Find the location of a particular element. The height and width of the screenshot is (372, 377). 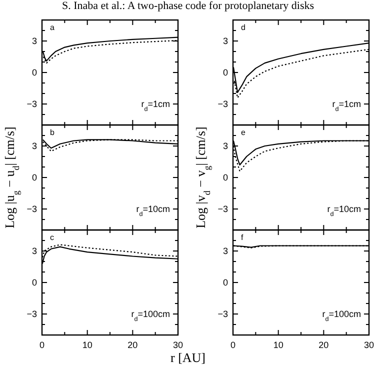

annotation: b is located at coordinates (52, 132).